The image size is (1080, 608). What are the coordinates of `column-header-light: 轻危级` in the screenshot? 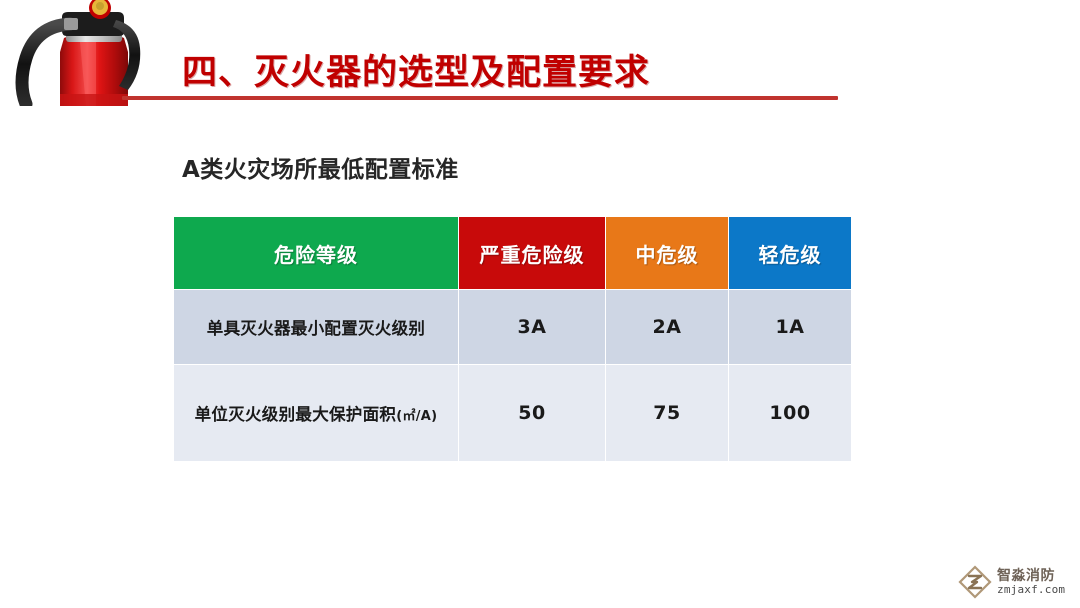 It's located at (790, 253).